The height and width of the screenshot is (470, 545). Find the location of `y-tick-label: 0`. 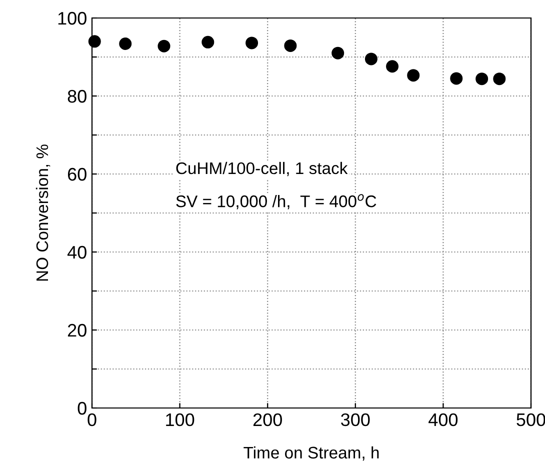

y-tick-label: 0 is located at coordinates (82, 408).